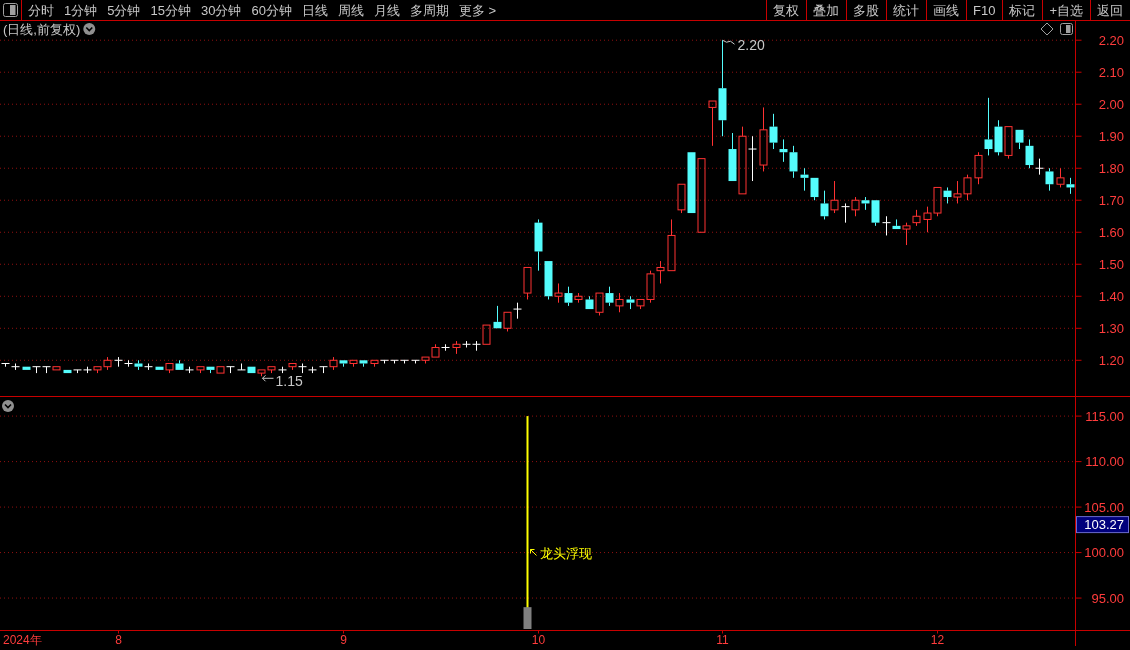 The height and width of the screenshot is (650, 1130). I want to click on text: 分时, so click(41, 10).